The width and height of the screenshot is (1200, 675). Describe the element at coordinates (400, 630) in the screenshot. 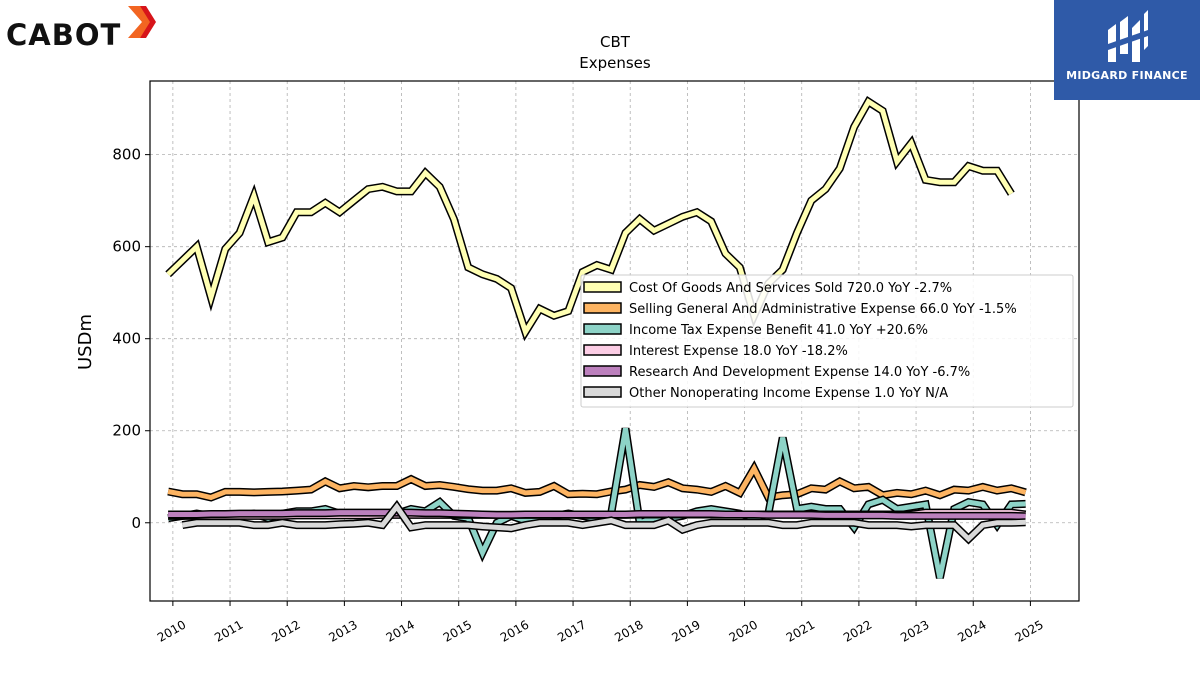

I see `x-tick-label: 2014` at that location.